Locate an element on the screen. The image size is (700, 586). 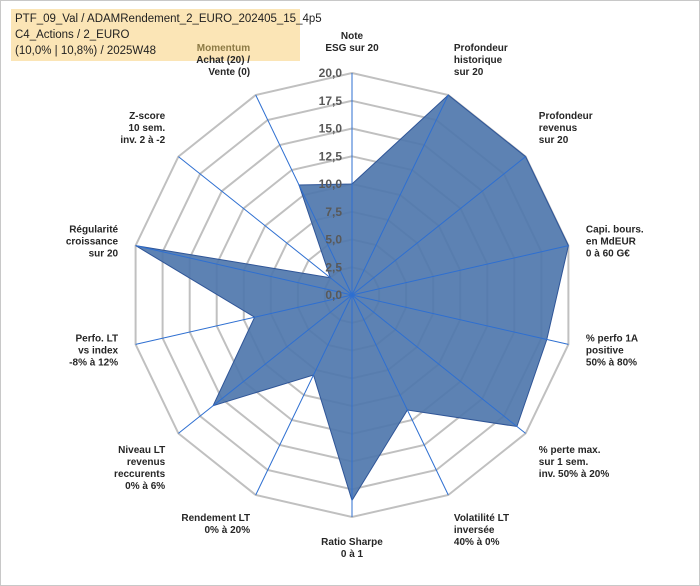
axis-label-line: Volatilité LT is located at coordinates (481, 518).